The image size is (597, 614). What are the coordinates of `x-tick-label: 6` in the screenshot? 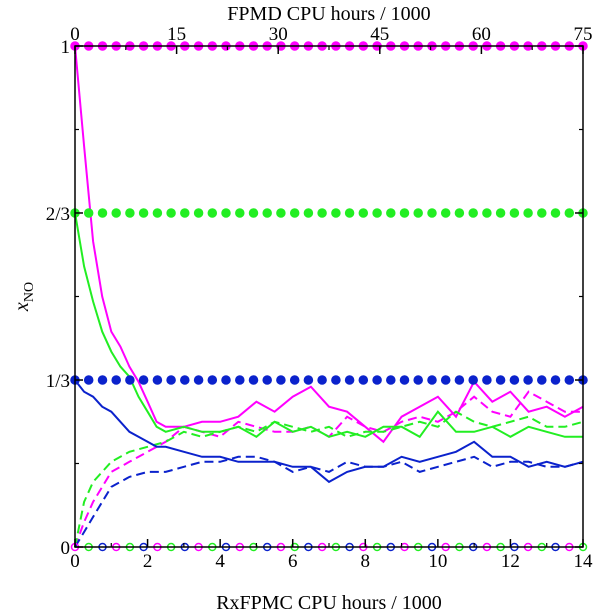 It's located at (293, 561).